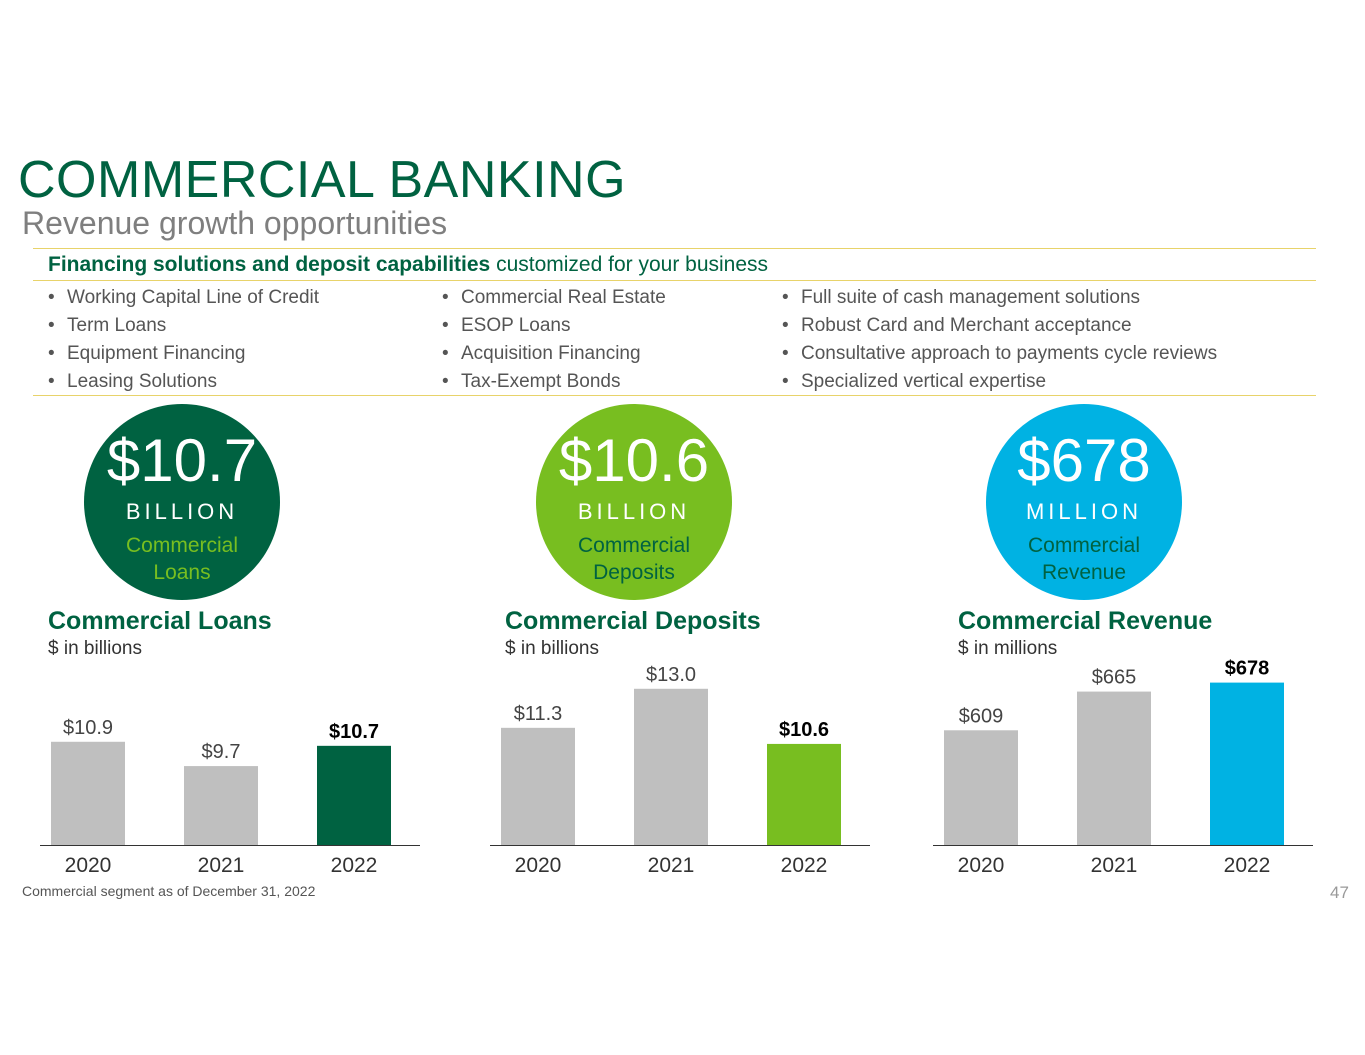  I want to click on divider-top, so click(674, 248).